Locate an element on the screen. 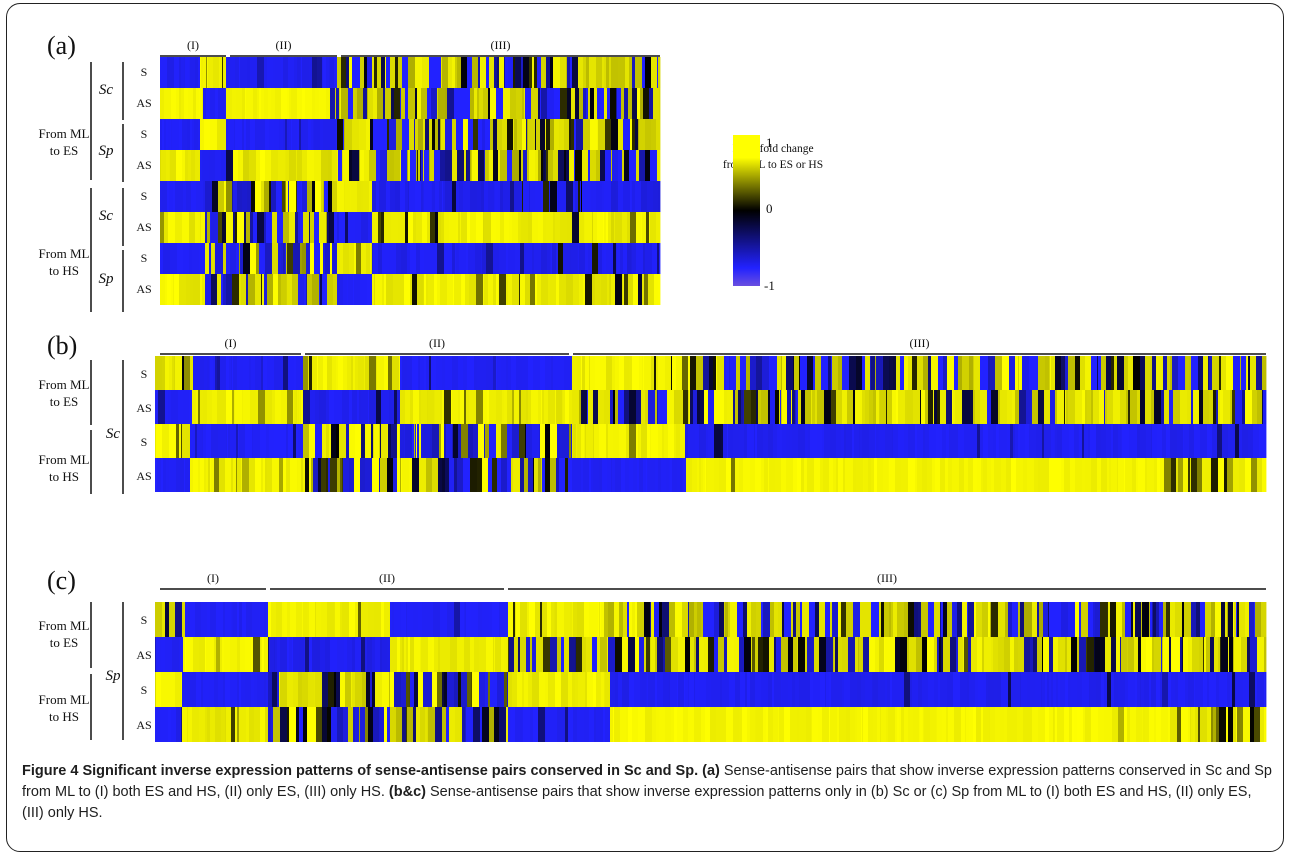 This screenshot has width=1290, height=858. panel-a-condition-label: to ES is located at coordinates (64, 150).